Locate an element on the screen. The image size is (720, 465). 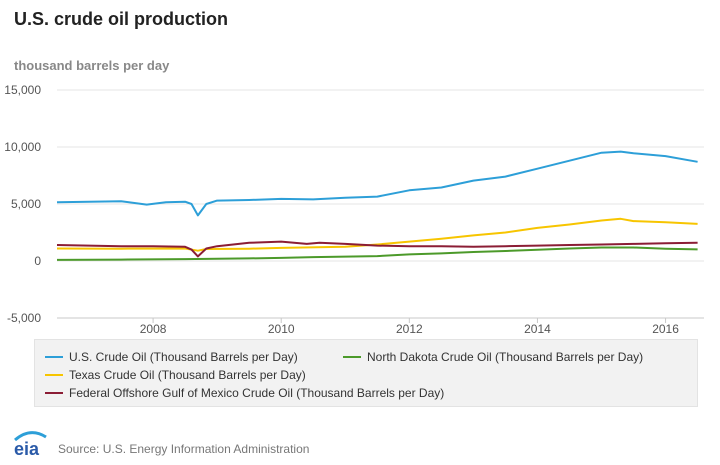
x-tick-label: 2016 is located at coordinates (665, 329).